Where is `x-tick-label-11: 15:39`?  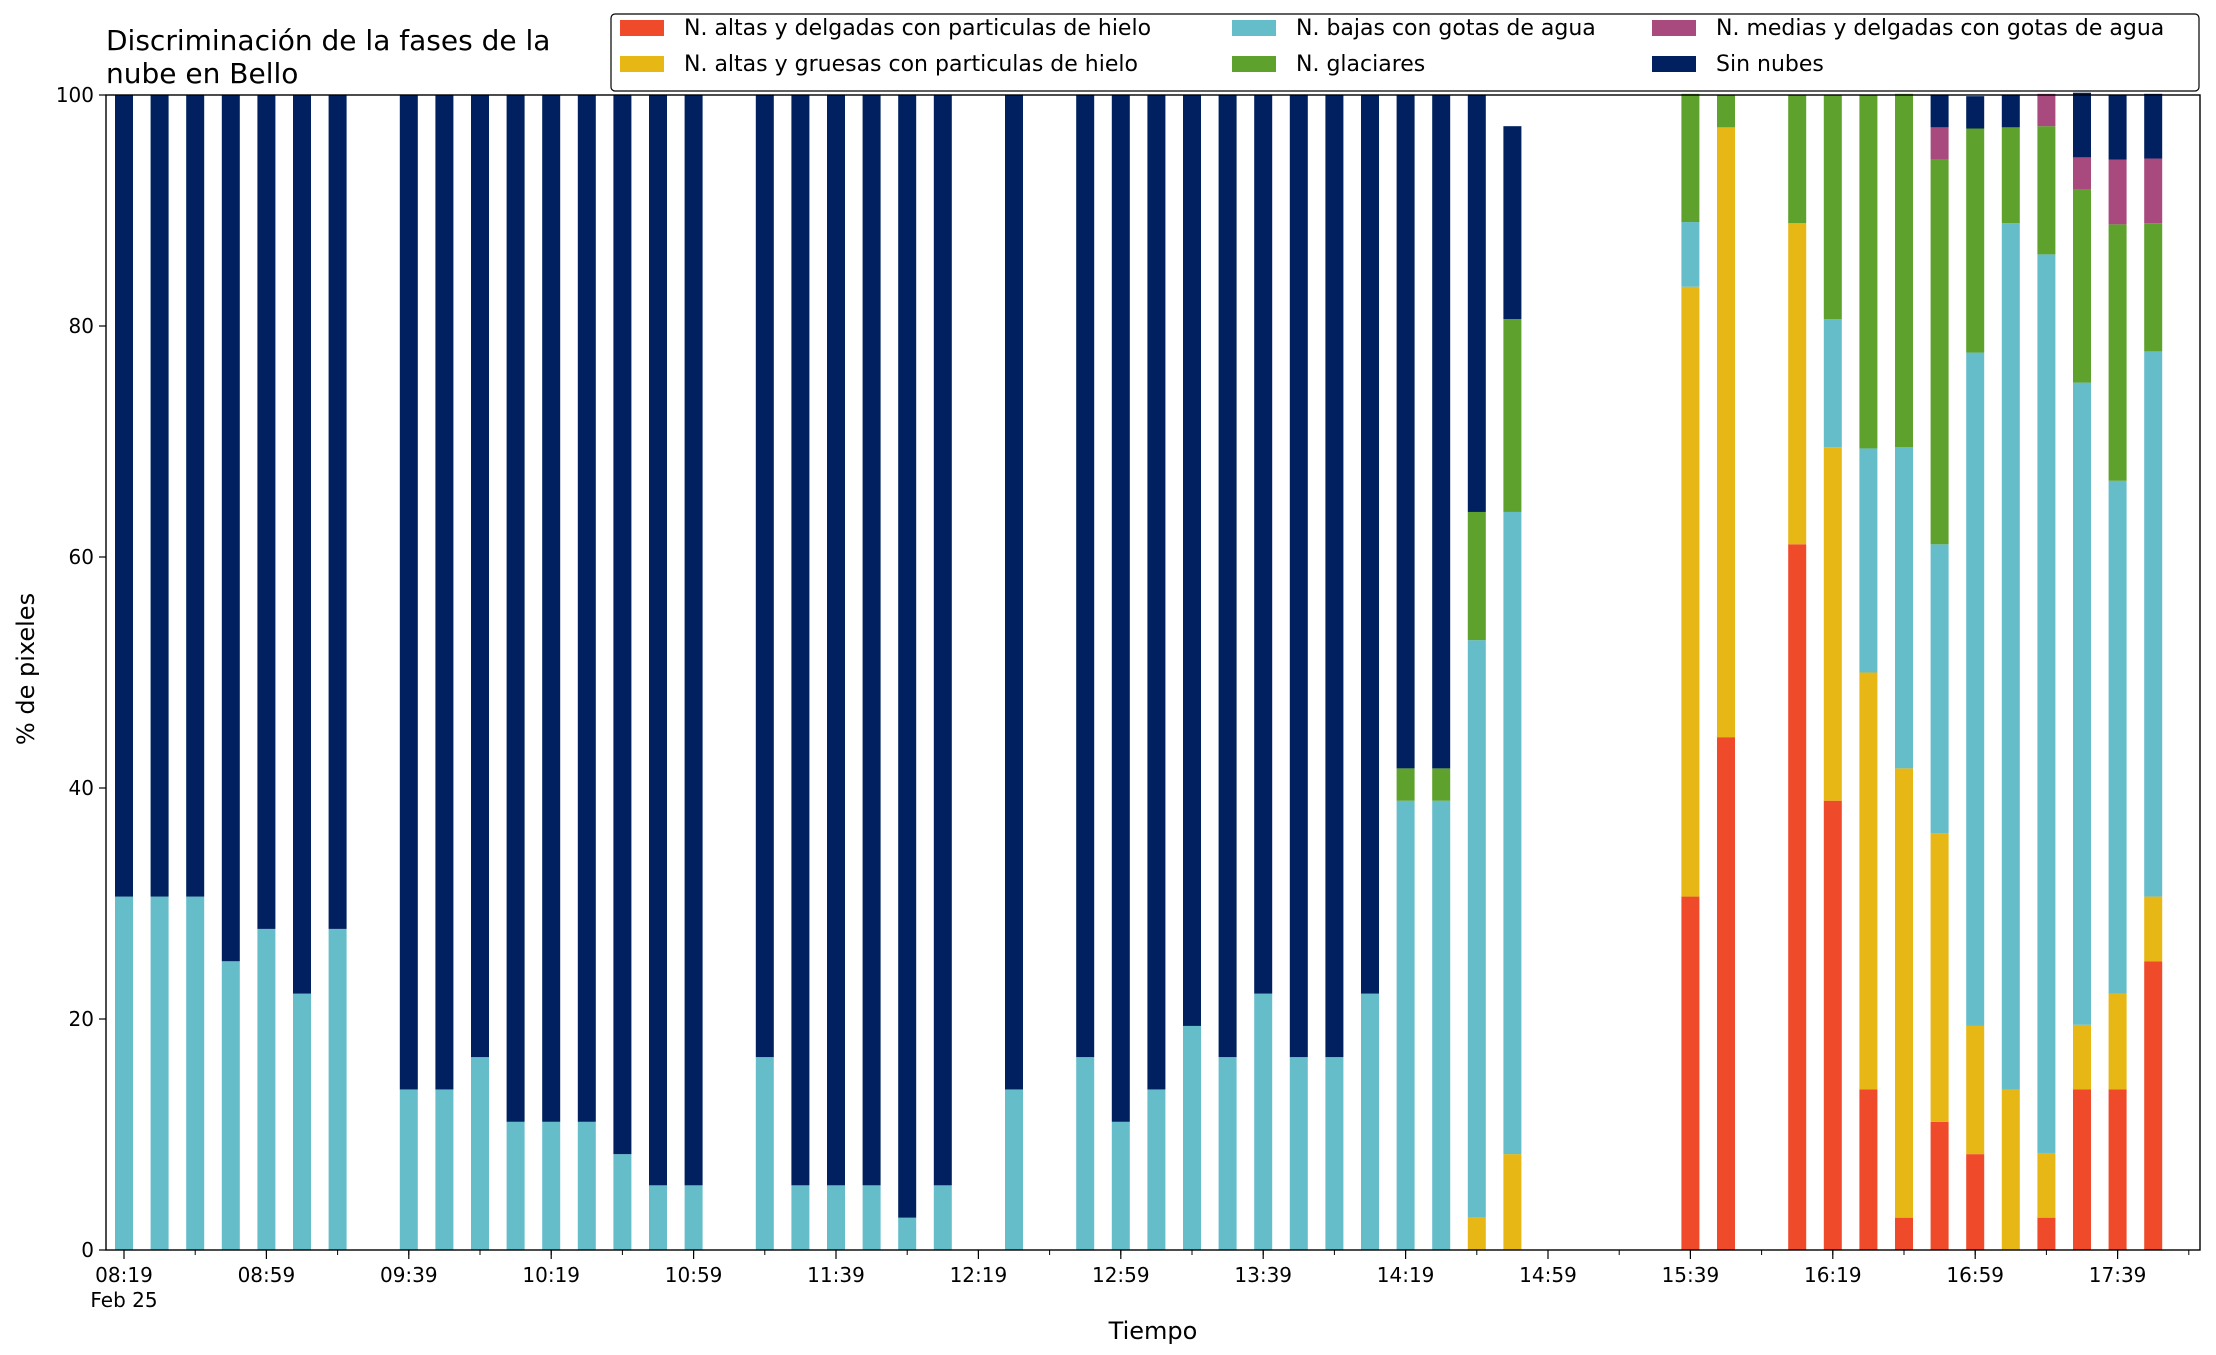
x-tick-label-11: 15:39 is located at coordinates (1691, 1275).